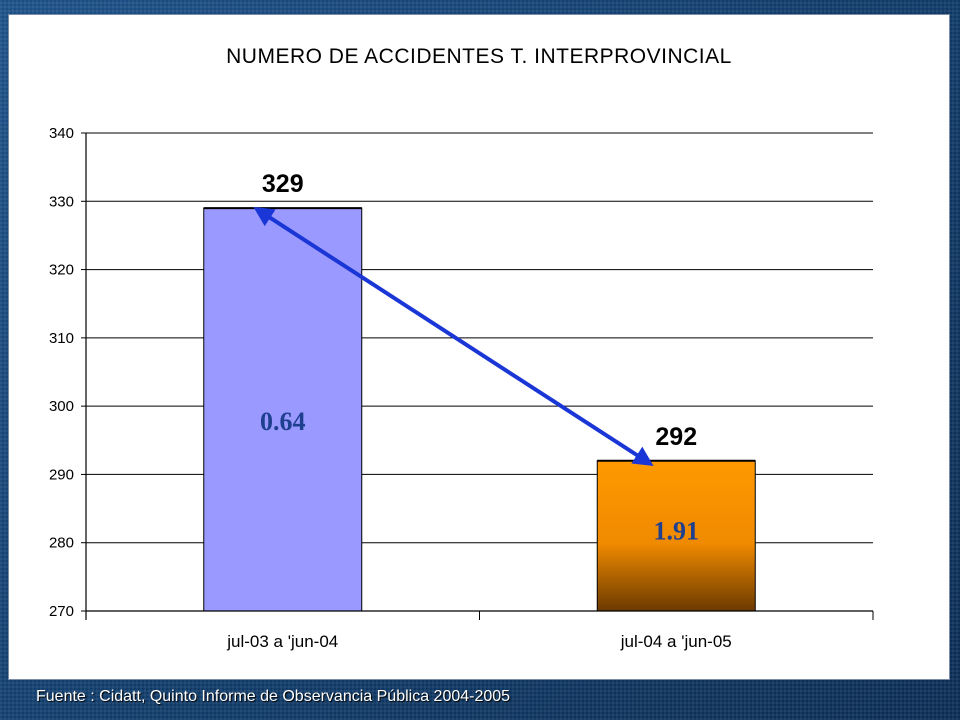  I want to click on y-tick-label: 310, so click(61, 338).